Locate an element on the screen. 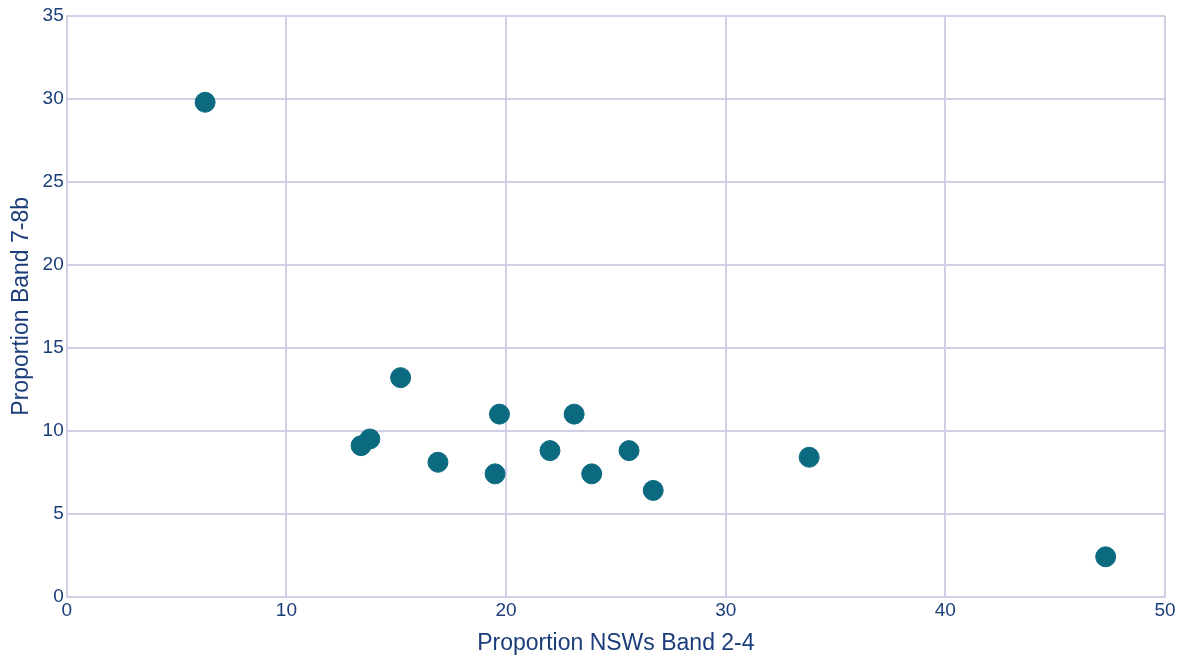 The height and width of the screenshot is (661, 1179). x-tick-label: 10 is located at coordinates (286, 610).